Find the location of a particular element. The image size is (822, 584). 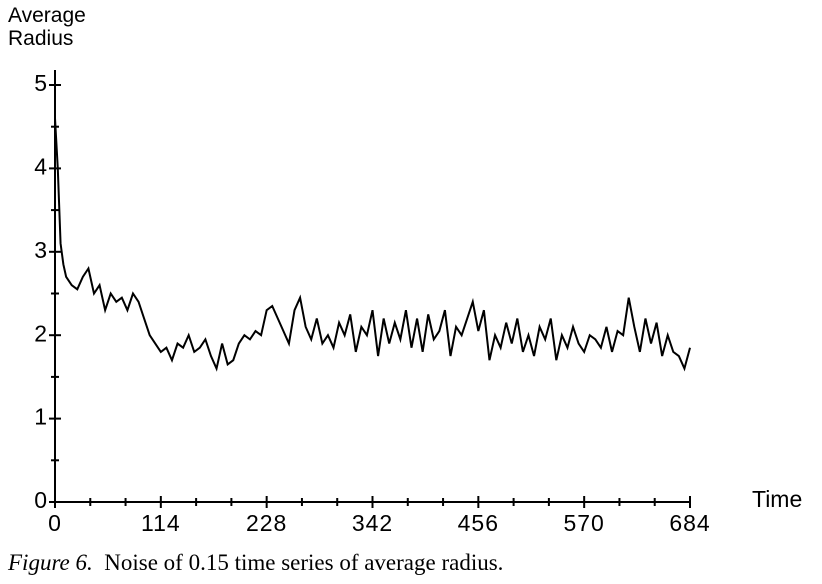

y-axis-label: Average Radius is located at coordinates (47, 27).